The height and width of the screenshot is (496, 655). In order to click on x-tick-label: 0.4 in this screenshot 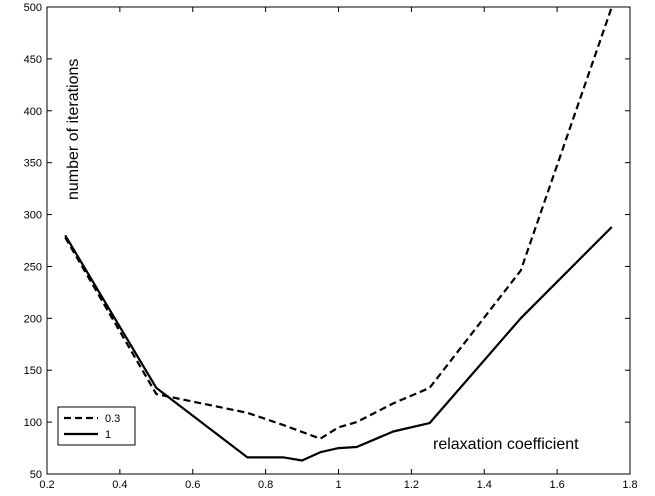, I will do `click(119, 485)`.